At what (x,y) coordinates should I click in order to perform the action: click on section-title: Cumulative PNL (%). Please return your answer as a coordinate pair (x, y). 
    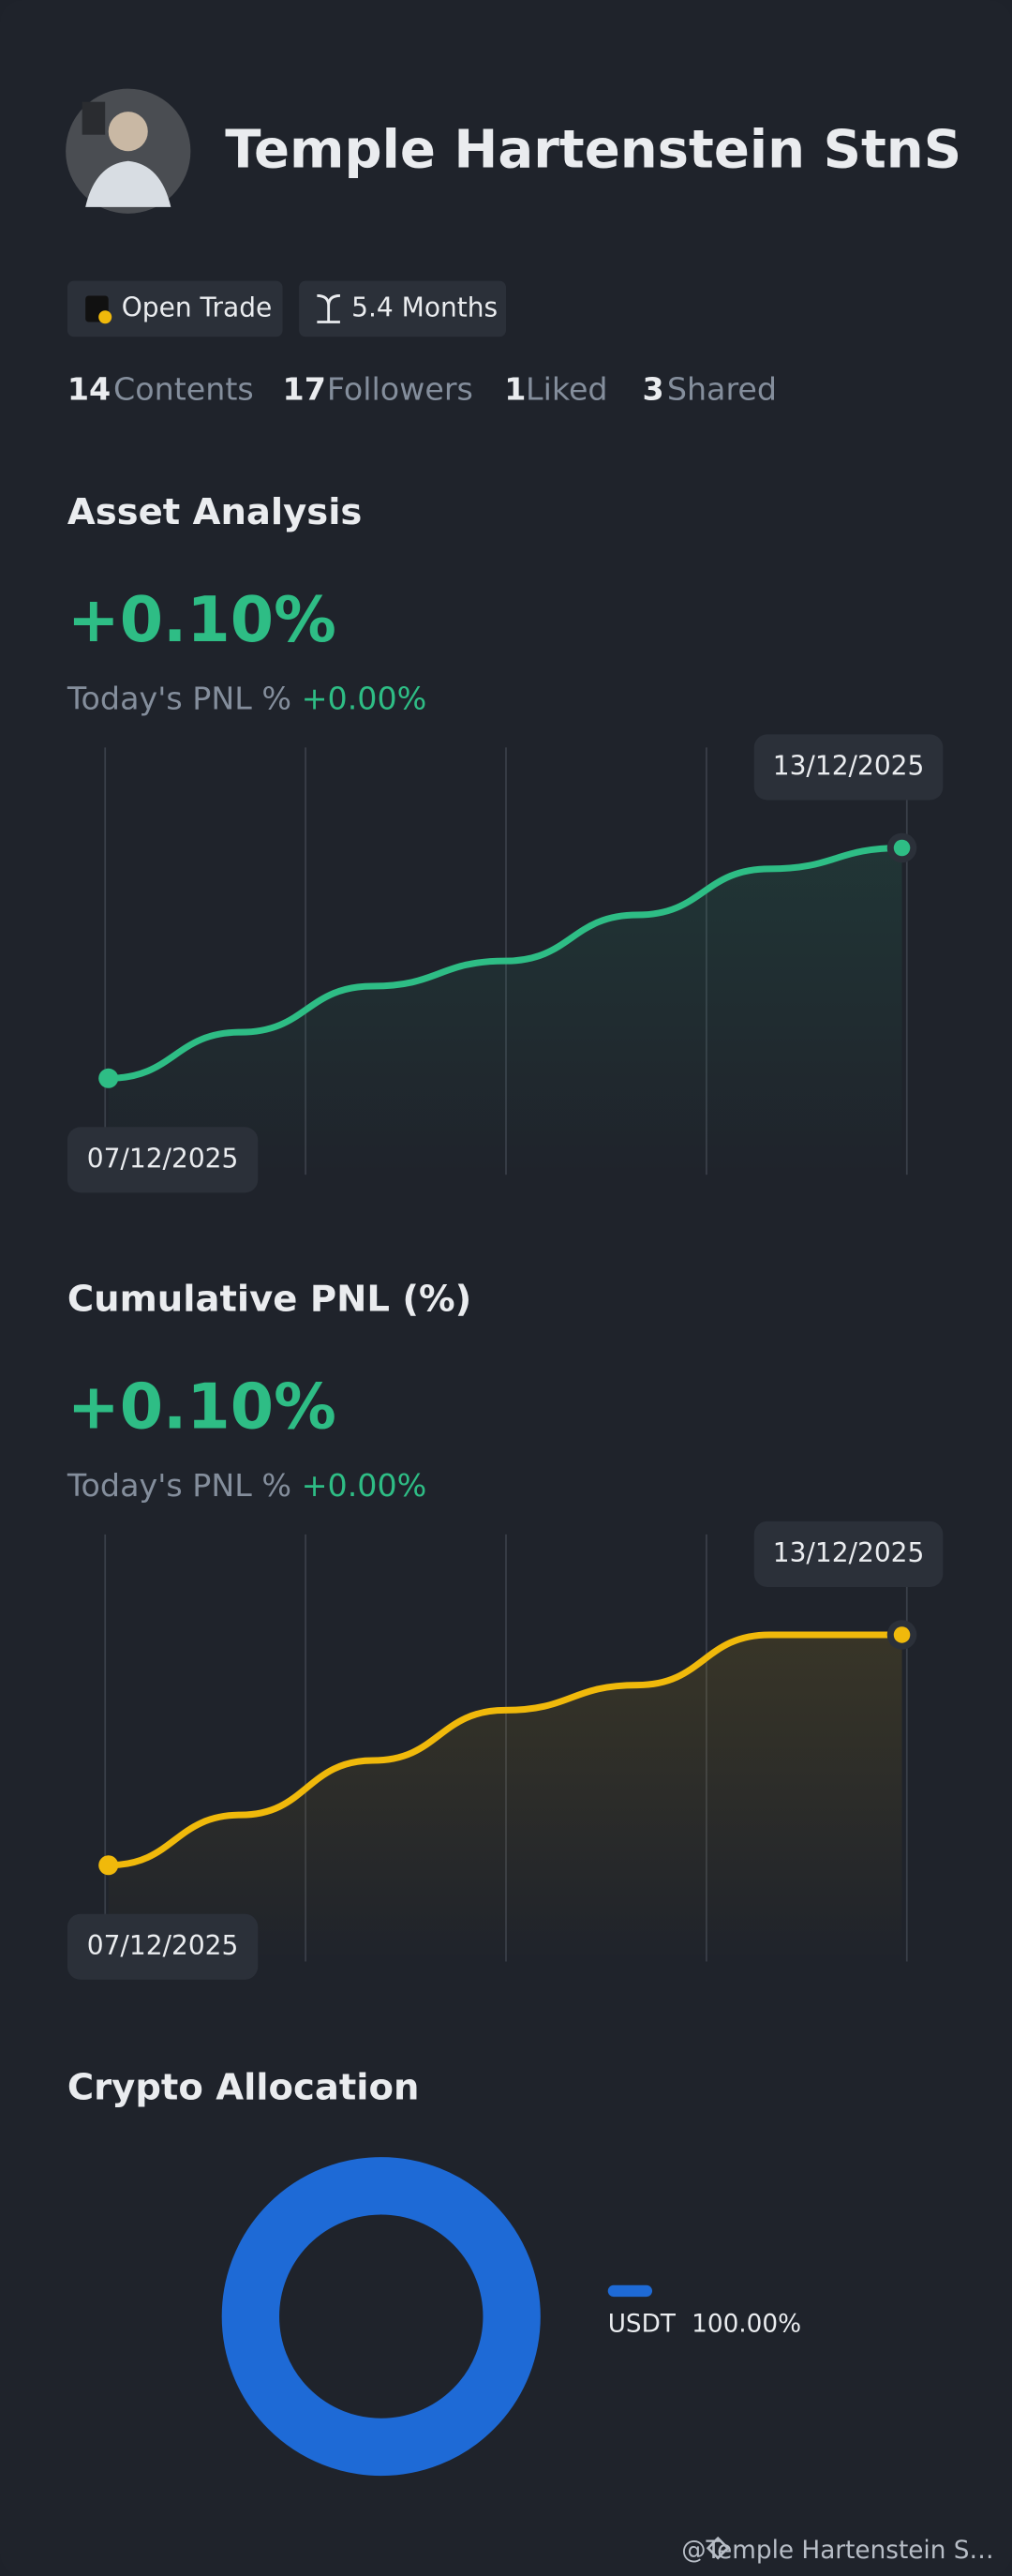
    Looking at the image, I should click on (269, 1300).